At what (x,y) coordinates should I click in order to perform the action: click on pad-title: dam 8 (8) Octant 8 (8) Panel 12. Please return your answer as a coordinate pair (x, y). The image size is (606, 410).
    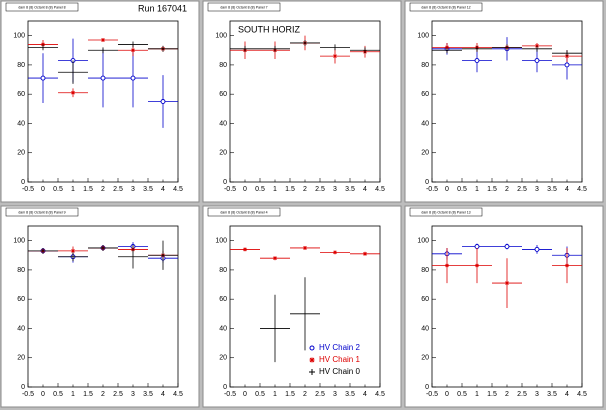
    Looking at the image, I should click on (445, 7).